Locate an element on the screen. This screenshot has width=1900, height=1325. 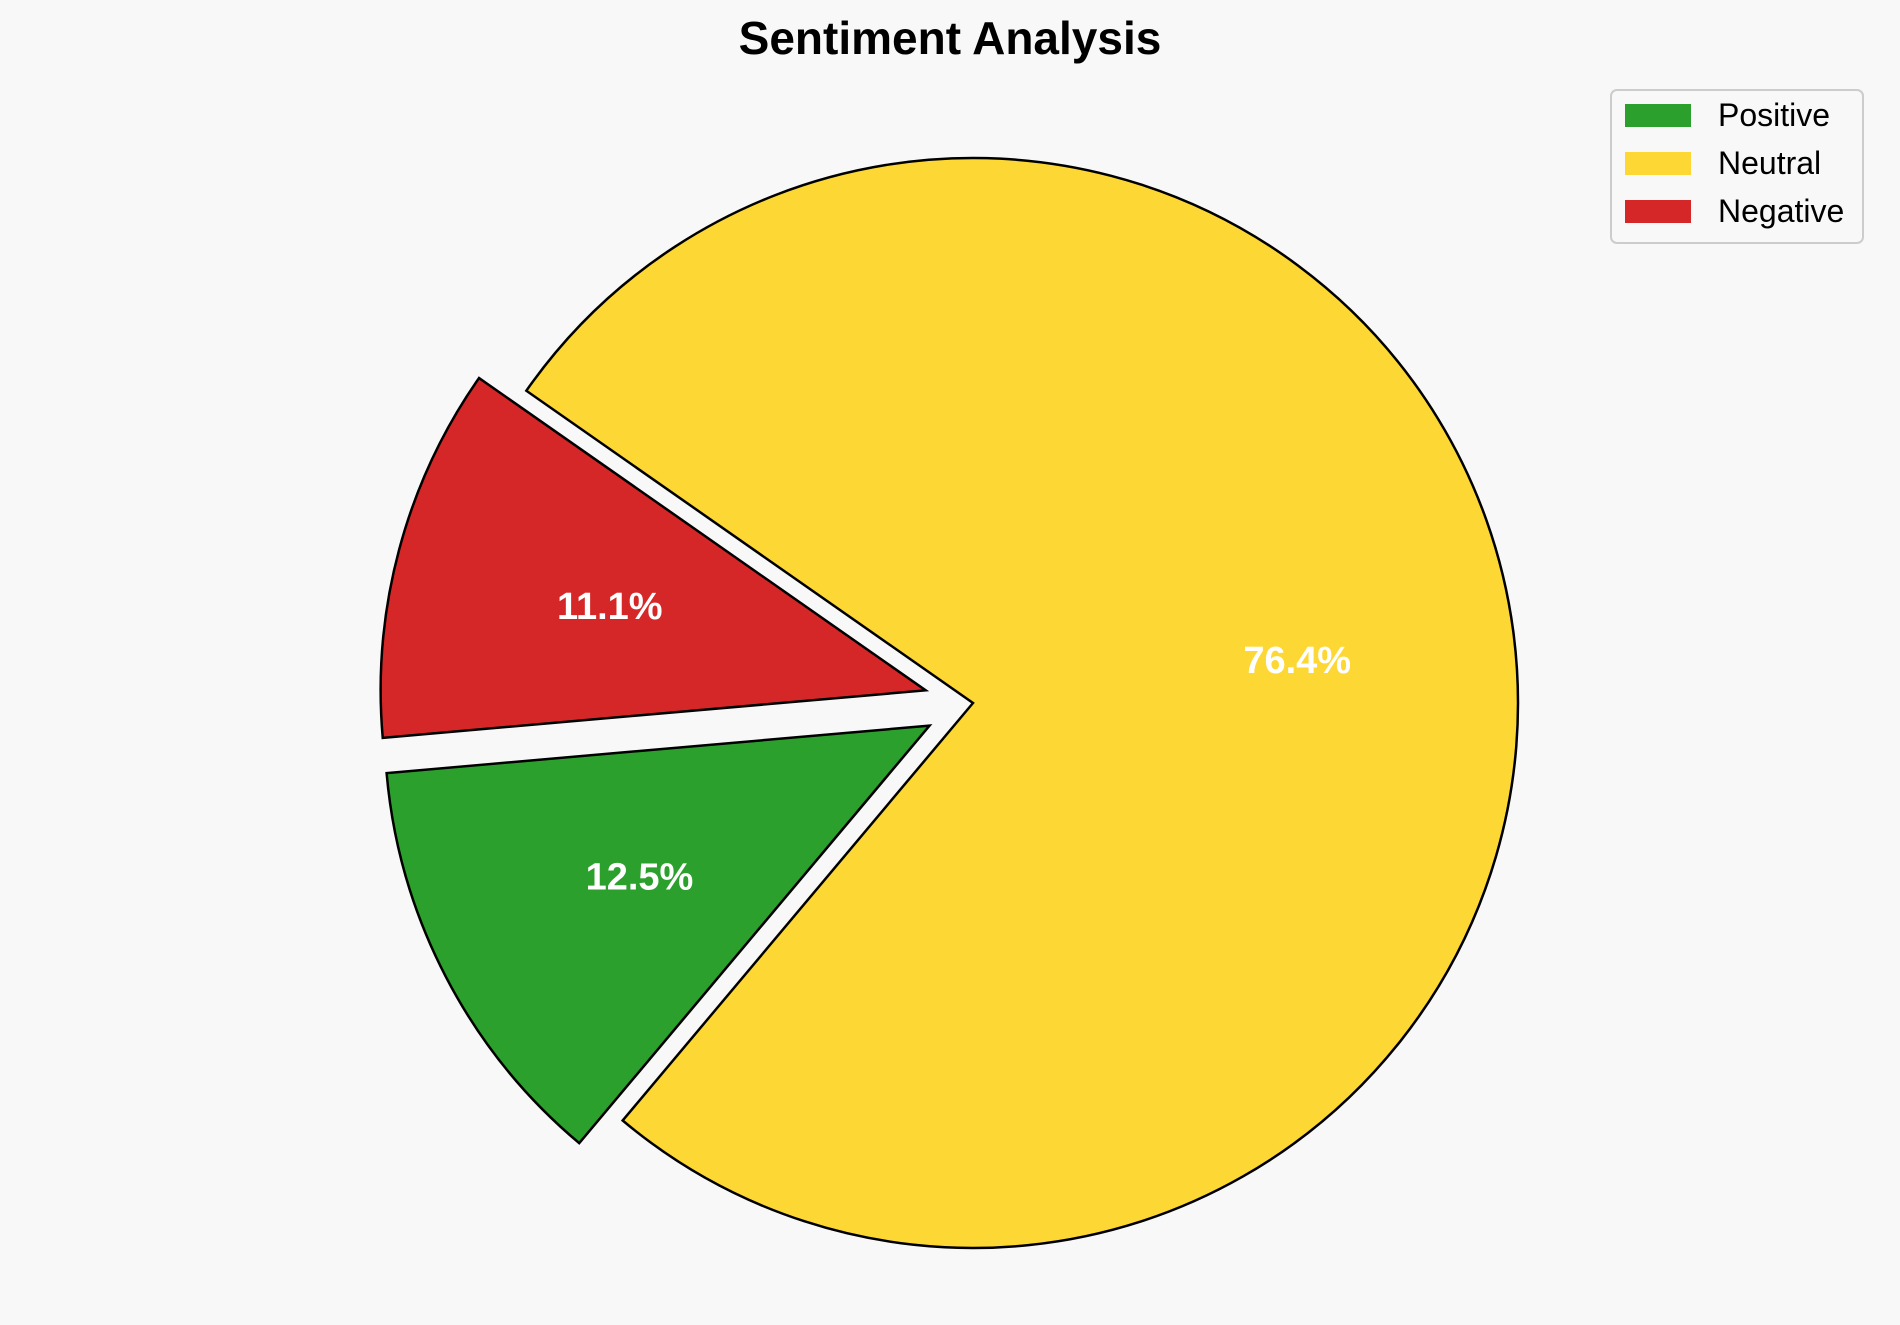
chart-title: Sentiment Analysis is located at coordinates (950, 38).